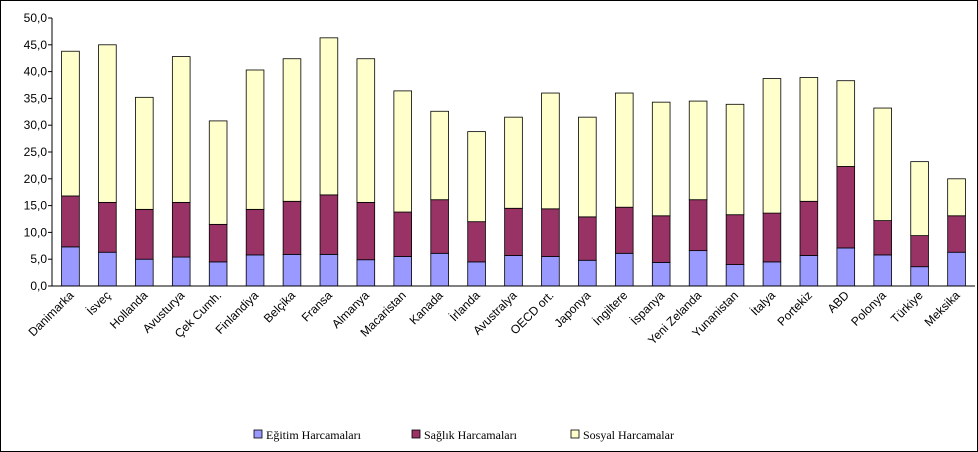  Describe the element at coordinates (471, 435) in the screenshot. I see `legend-label: Sağlık Harcamaları` at that location.